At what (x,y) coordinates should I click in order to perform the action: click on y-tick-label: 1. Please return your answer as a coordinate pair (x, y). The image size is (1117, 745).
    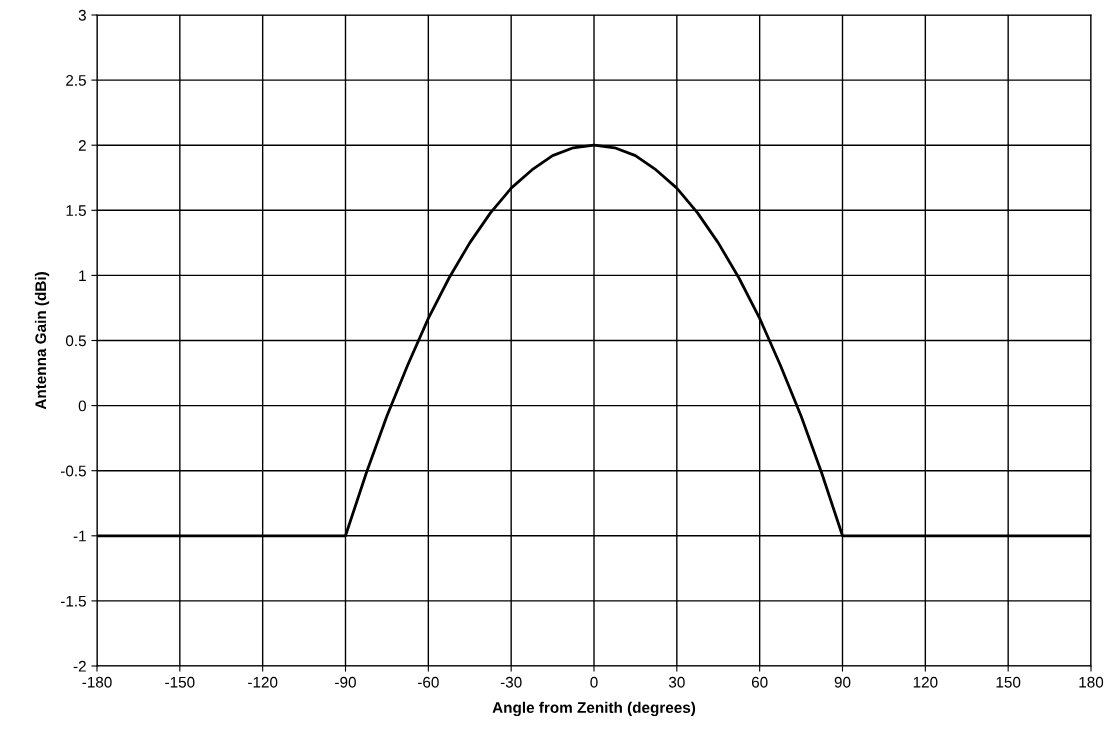
    Looking at the image, I should click on (82, 275).